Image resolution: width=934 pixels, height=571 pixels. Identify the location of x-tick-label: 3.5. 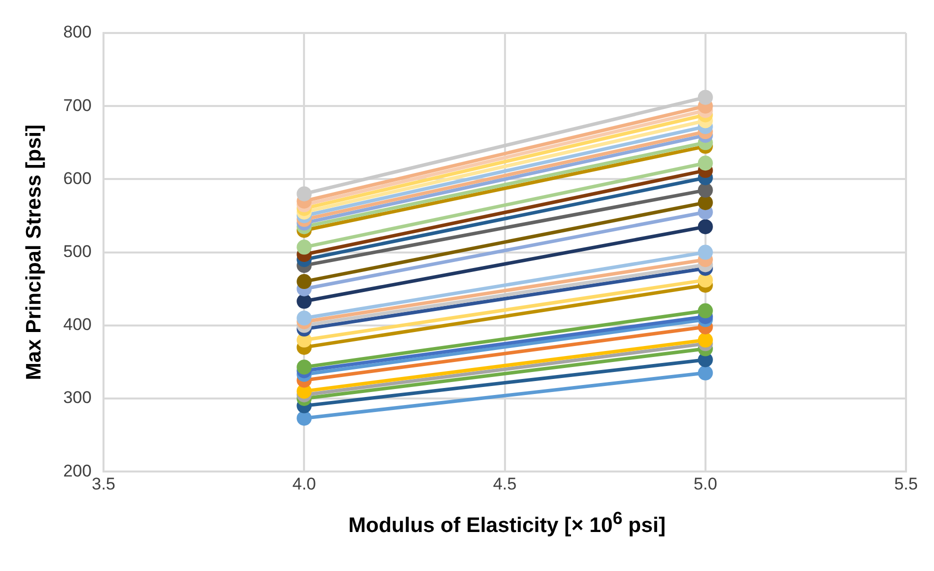
(104, 484).